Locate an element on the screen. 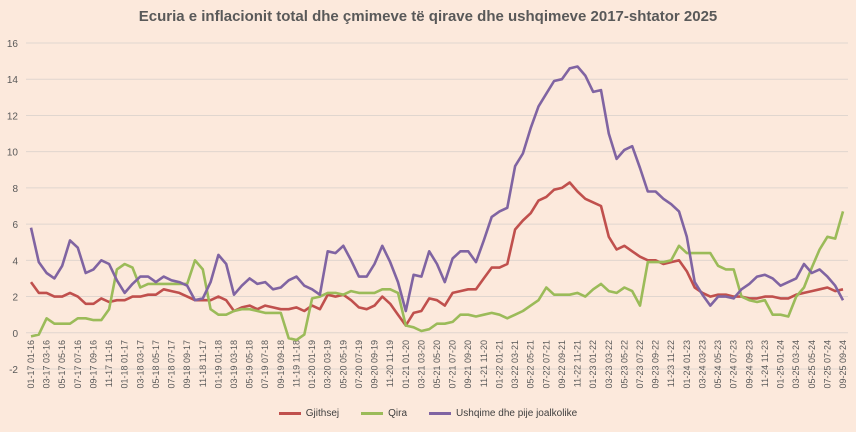 Image resolution: width=856 pixels, height=432 pixels. y-tick-label: 12 is located at coordinates (13, 116).